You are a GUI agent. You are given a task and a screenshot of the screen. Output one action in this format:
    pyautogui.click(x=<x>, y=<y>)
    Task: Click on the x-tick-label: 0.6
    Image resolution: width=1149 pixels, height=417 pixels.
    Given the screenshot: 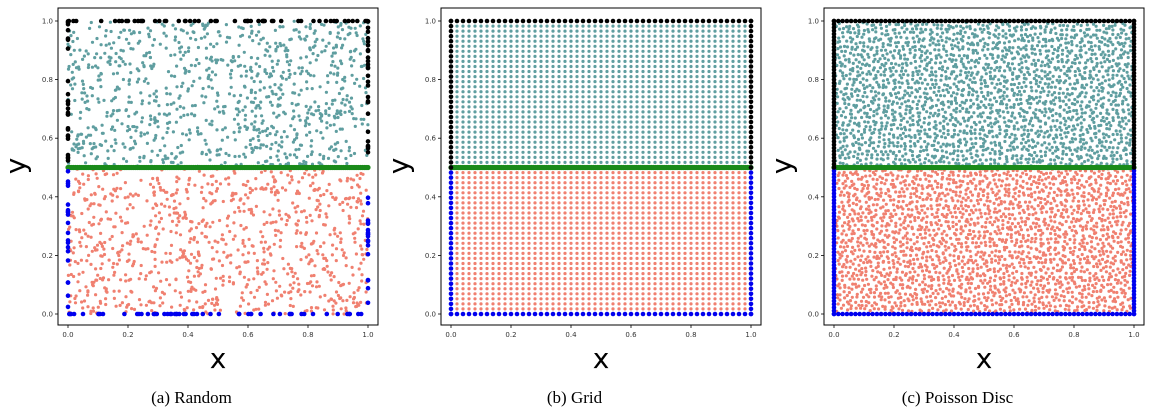 What is the action you would take?
    pyautogui.click(x=248, y=335)
    